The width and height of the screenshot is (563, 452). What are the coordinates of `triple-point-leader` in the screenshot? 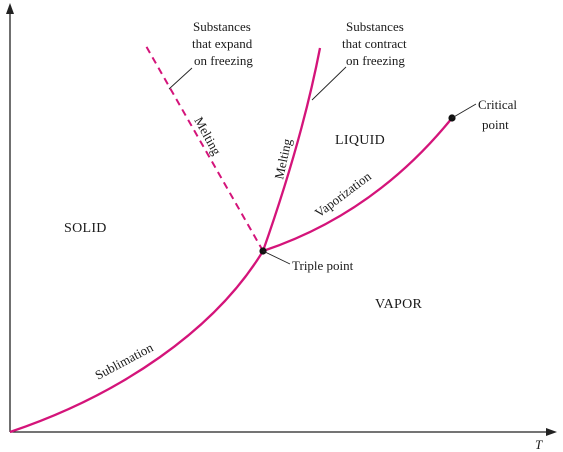 It's located at (276, 257).